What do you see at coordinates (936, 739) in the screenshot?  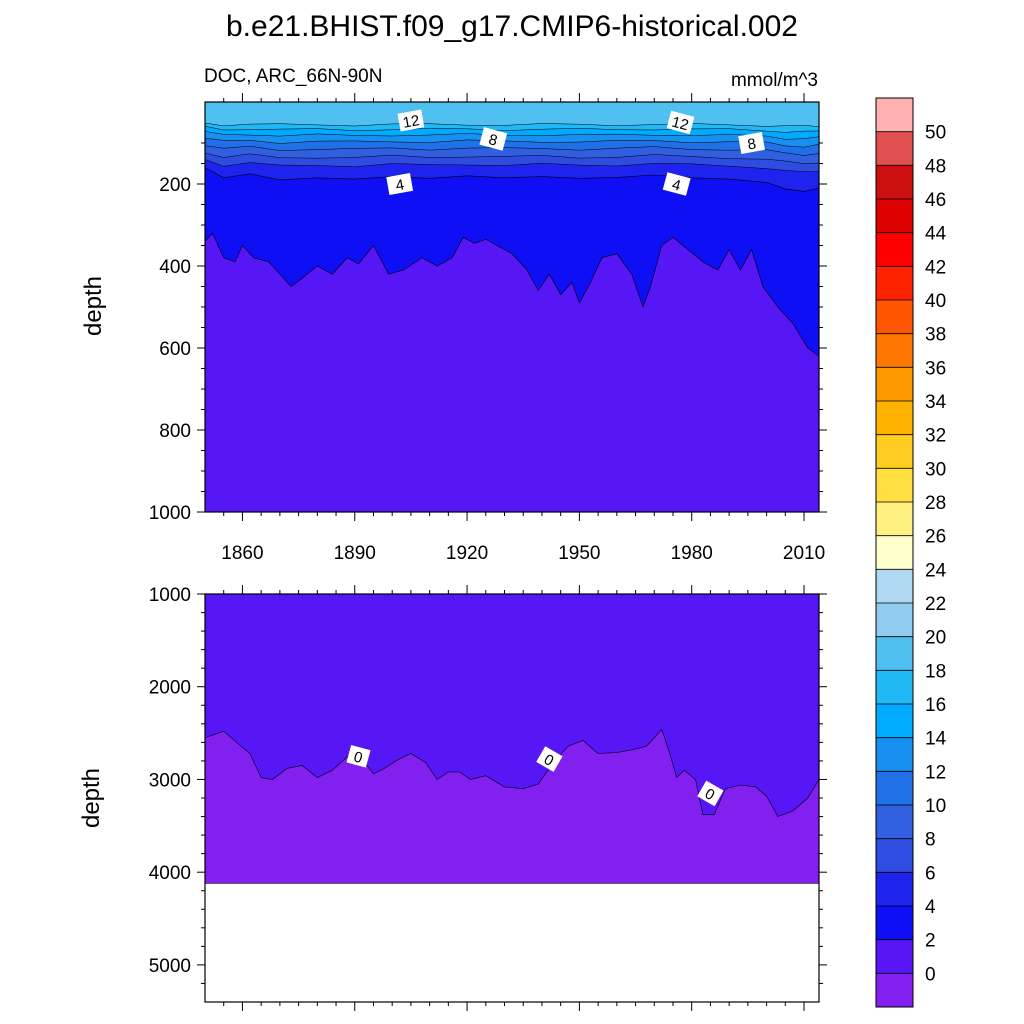 I see `colorbar-label: 14` at bounding box center [936, 739].